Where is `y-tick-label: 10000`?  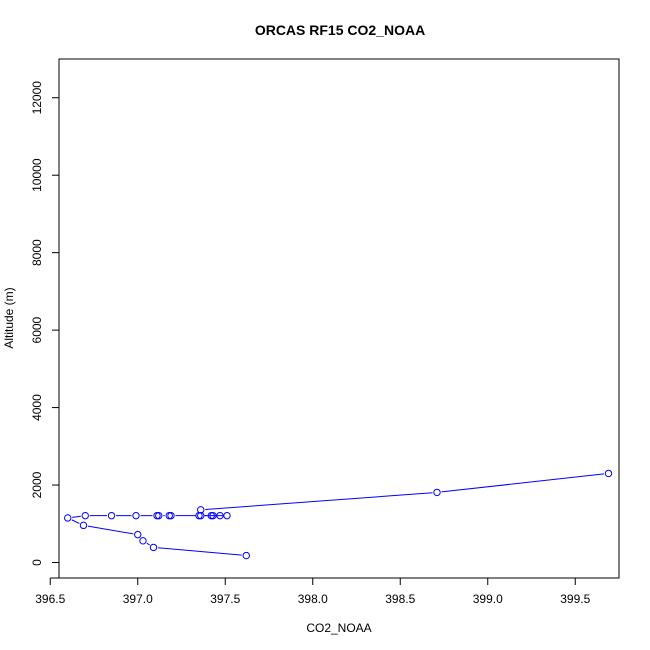 y-tick-label: 10000 is located at coordinates (37, 175).